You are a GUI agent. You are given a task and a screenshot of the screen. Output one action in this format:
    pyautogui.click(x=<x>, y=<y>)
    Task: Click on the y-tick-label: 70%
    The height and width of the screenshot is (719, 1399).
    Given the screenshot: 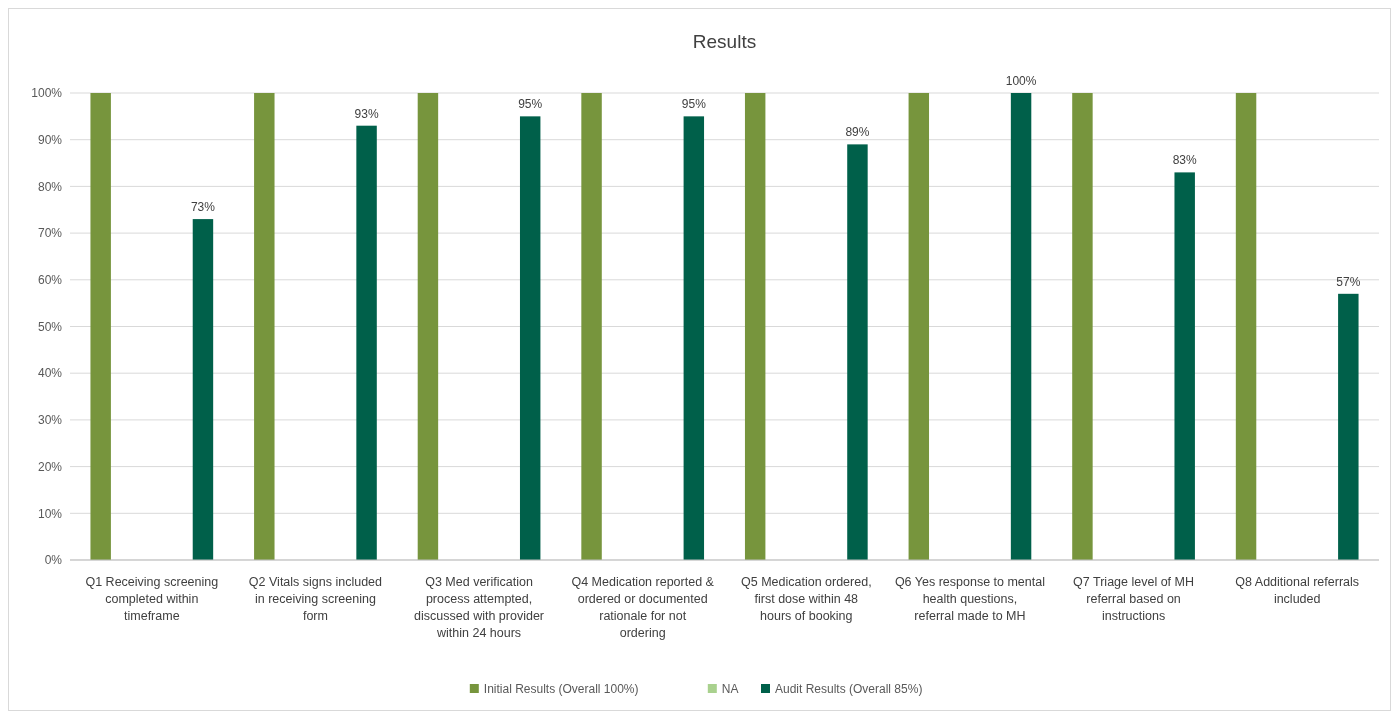 What is the action you would take?
    pyautogui.click(x=50, y=233)
    